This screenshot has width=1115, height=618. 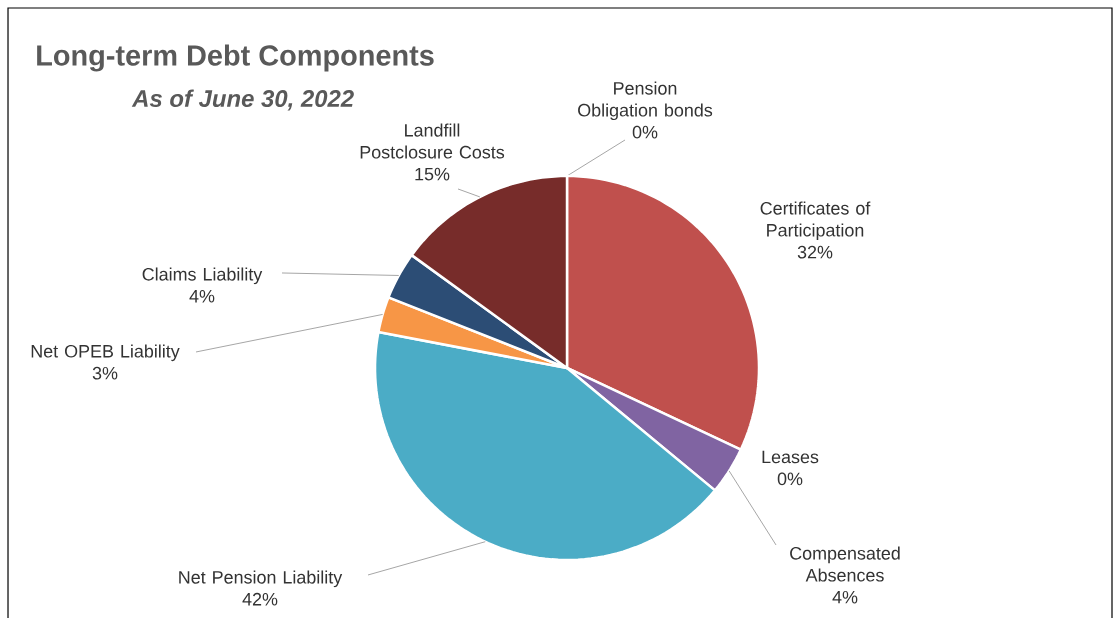 I want to click on slice-label: Certificates of Participation, so click(x=815, y=221).